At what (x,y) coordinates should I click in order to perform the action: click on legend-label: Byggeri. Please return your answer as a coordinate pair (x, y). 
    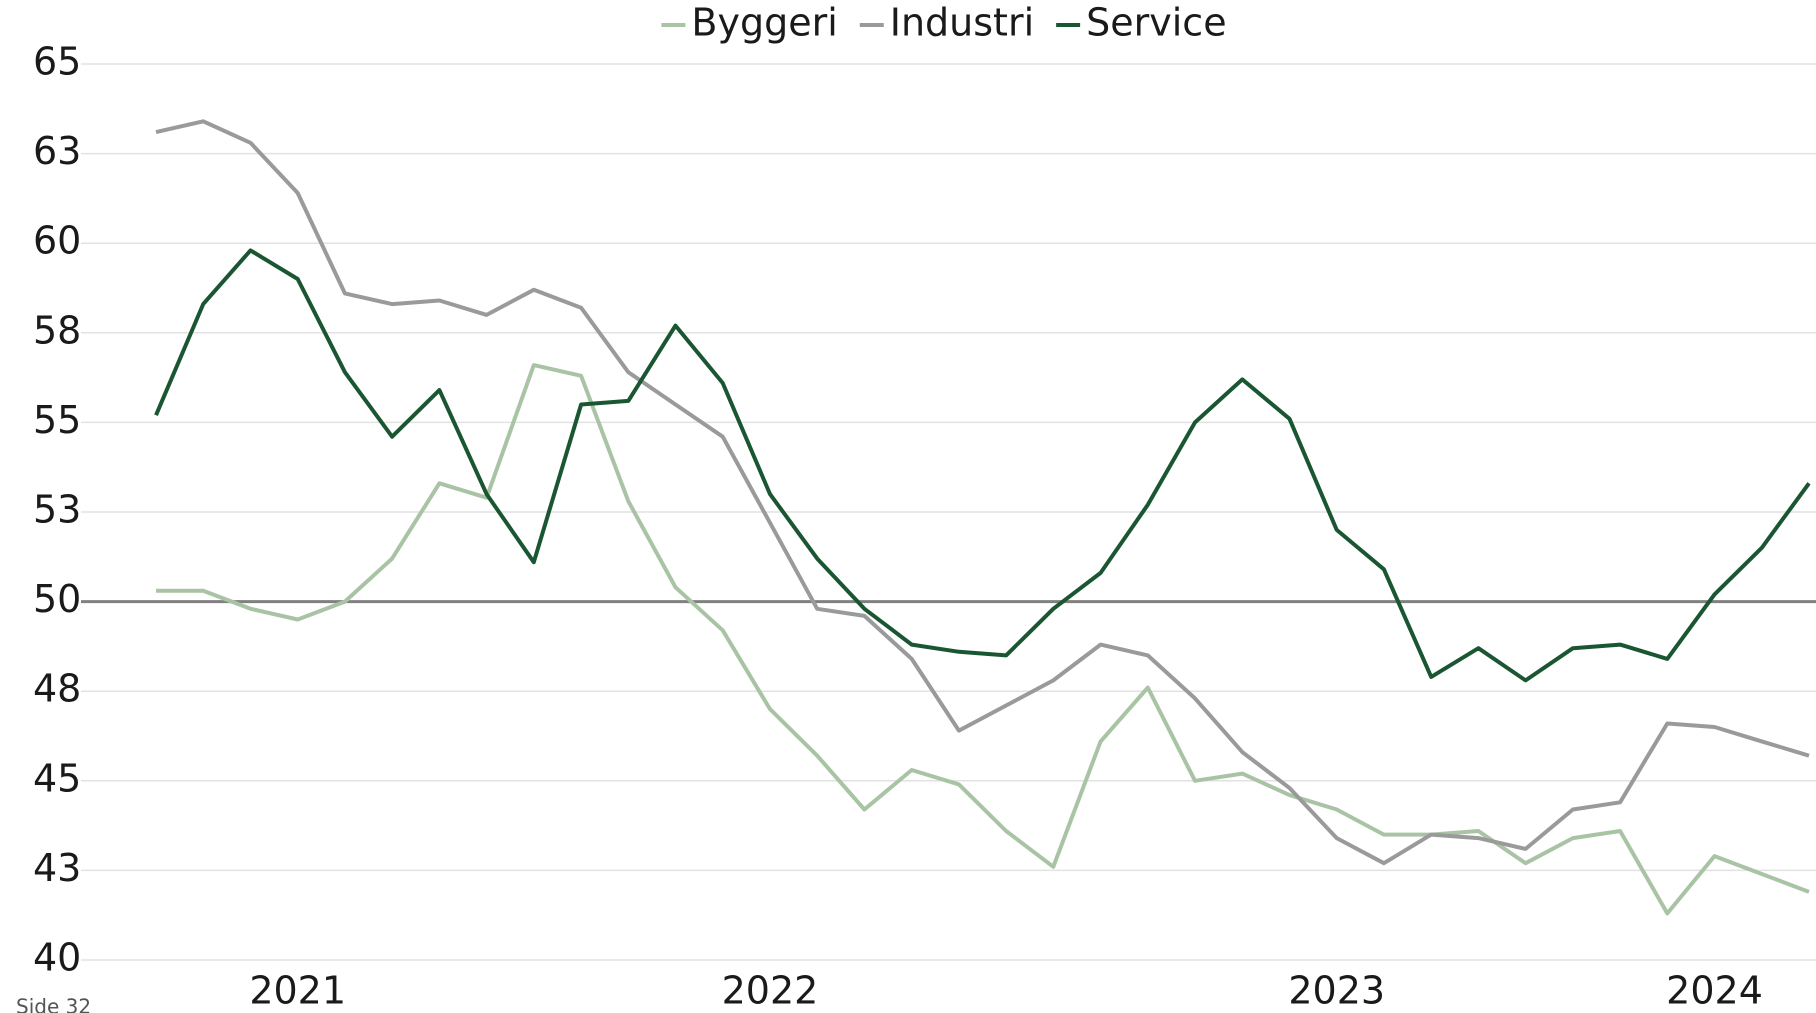
    Looking at the image, I should click on (764, 23).